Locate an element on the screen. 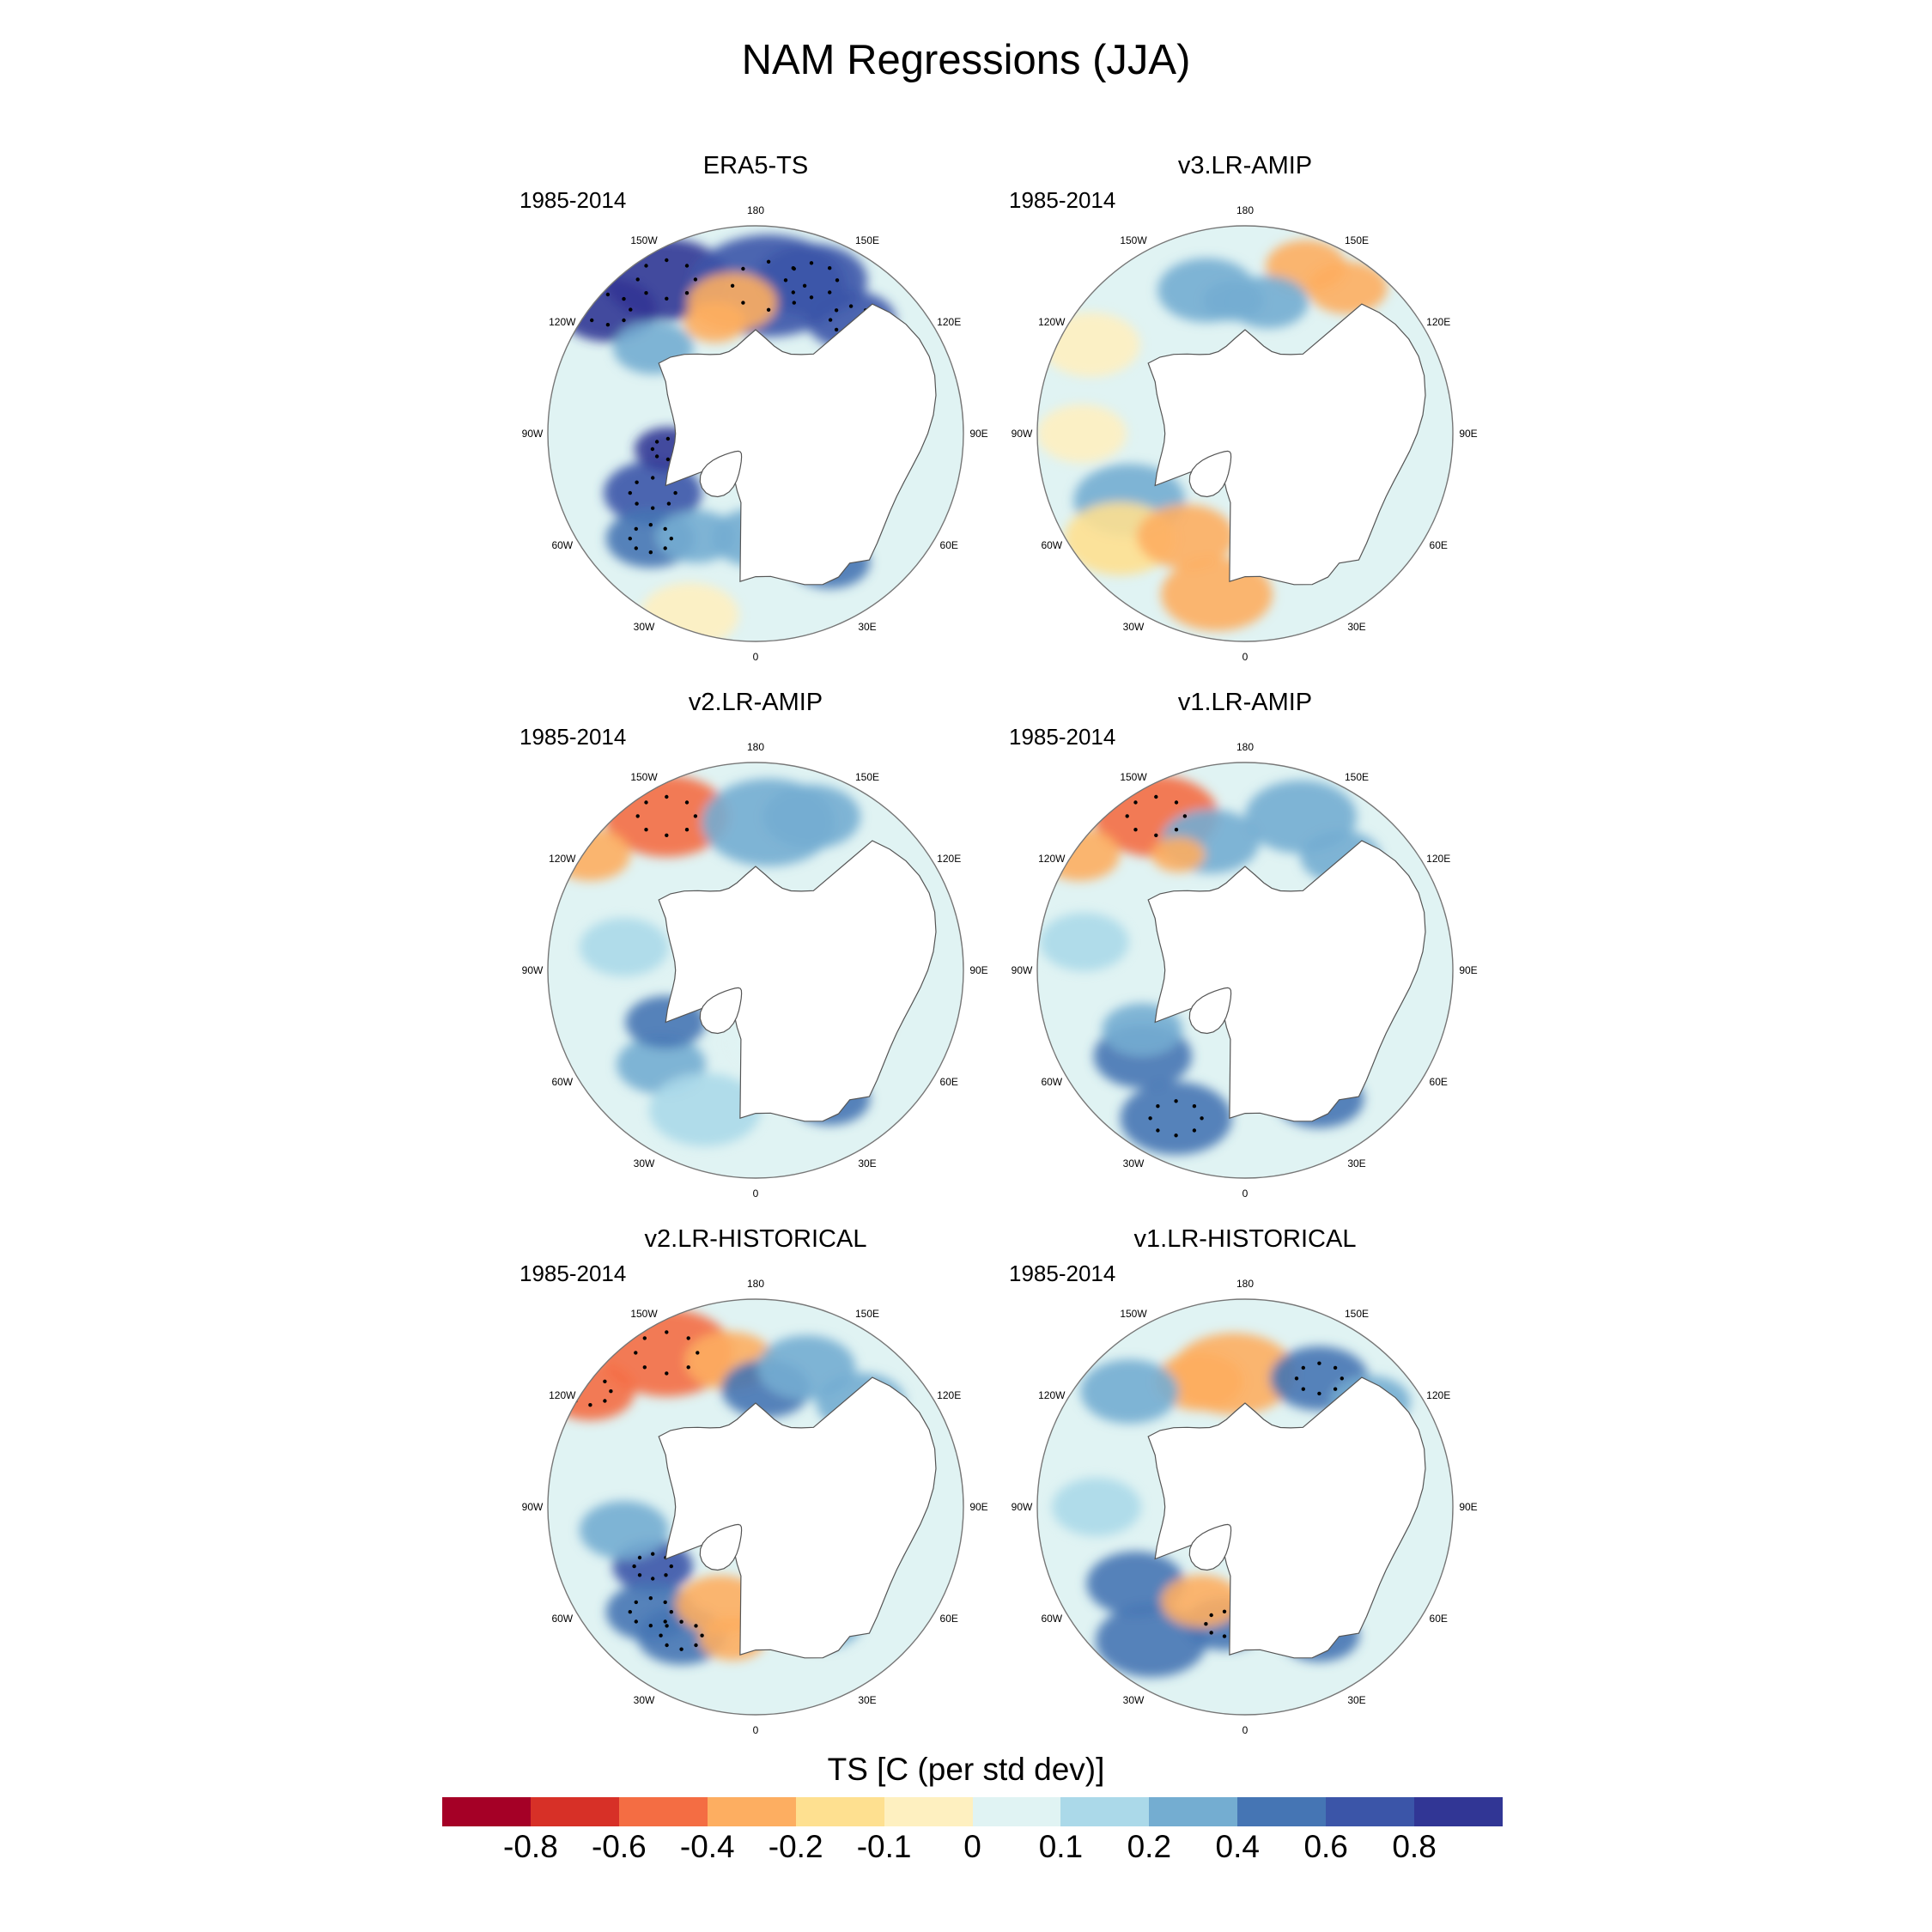 Image resolution: width=1932 pixels, height=1932 pixels. longitude-label: 30W is located at coordinates (1134, 1163).